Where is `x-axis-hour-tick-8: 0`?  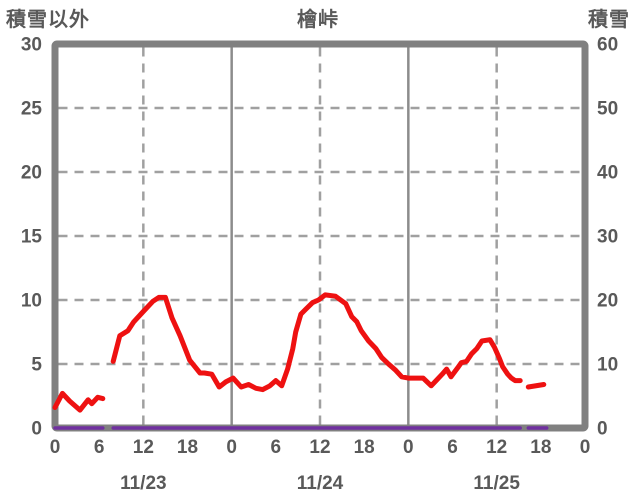
x-axis-hour-tick-8: 0 is located at coordinates (408, 447).